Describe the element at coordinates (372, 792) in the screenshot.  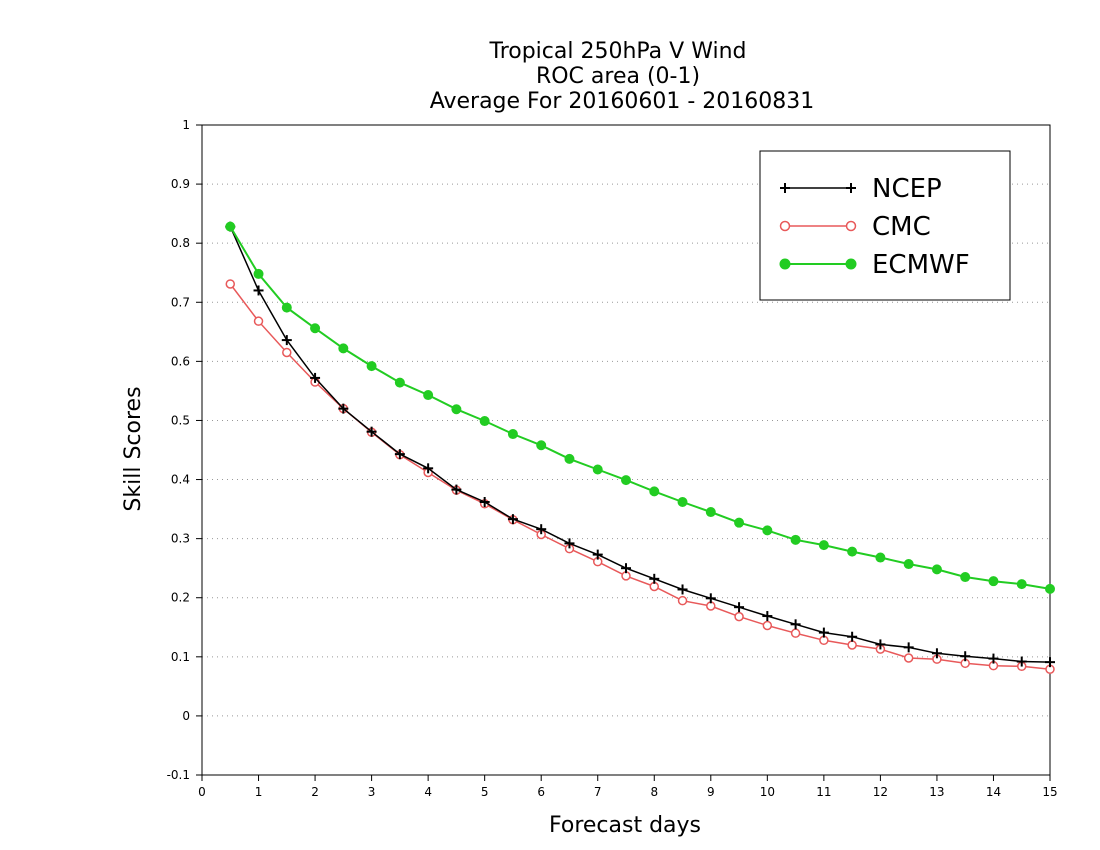
I see `x-tick-label: 3` at that location.